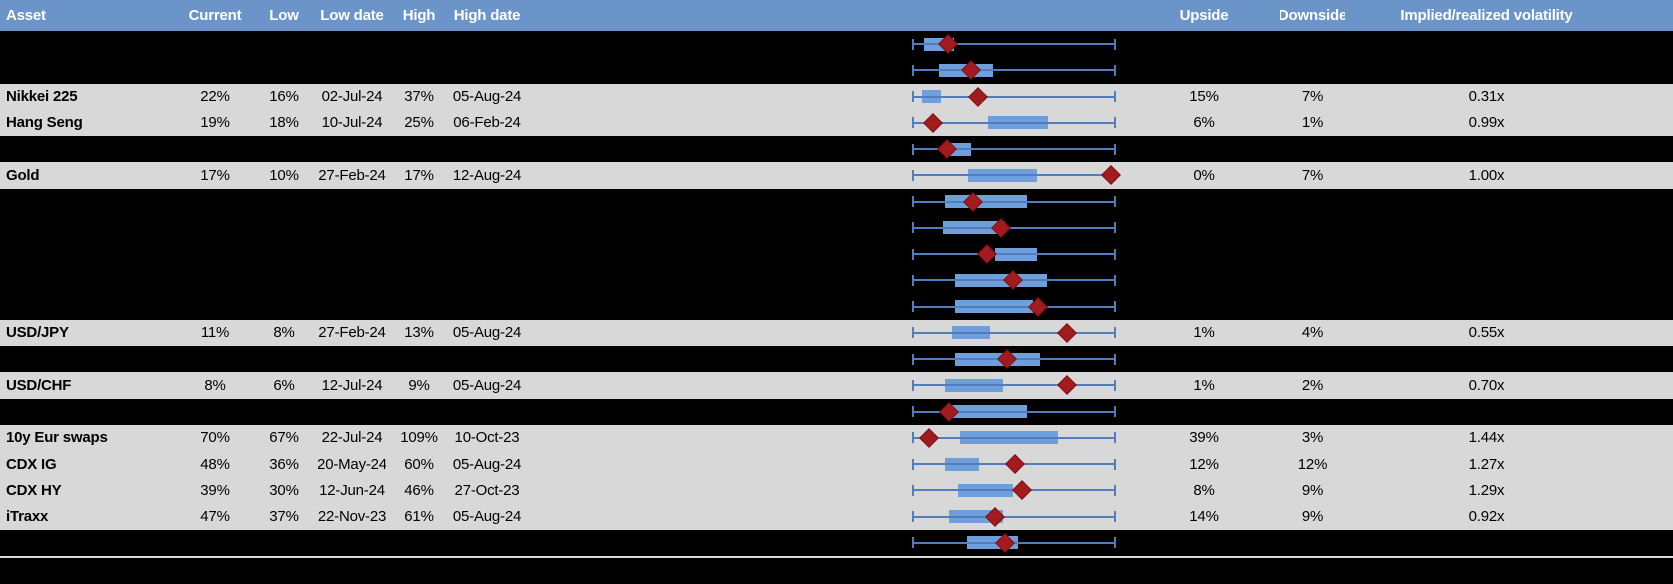  I want to click on downside-cell: 4%, so click(1312, 333).